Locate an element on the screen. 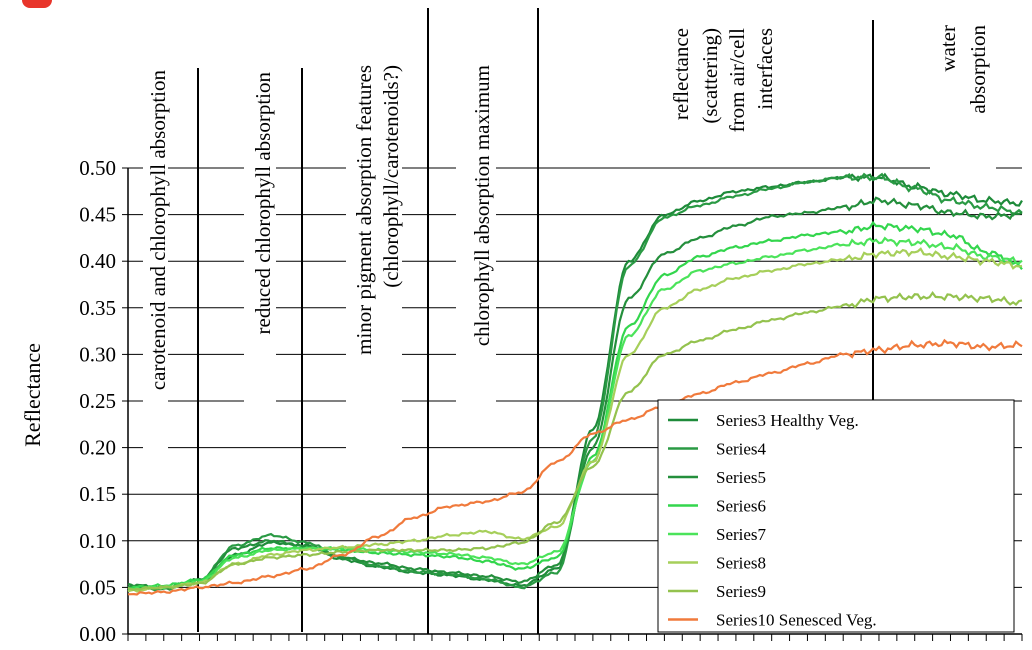 The image size is (1032, 650). y-tick-label: 0.15 is located at coordinates (97, 494).